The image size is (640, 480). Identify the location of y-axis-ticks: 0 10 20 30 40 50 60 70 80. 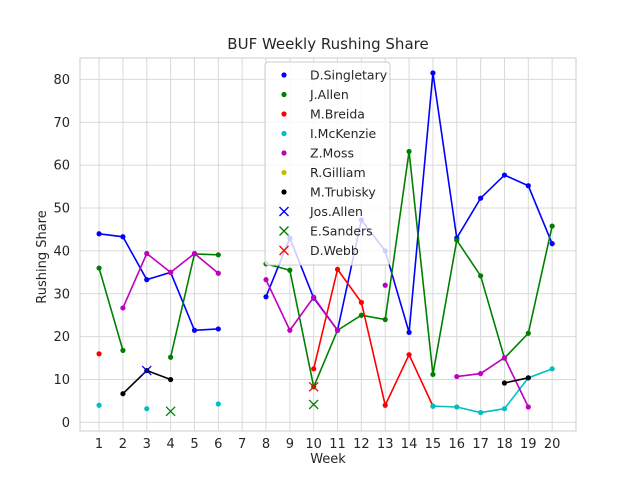
(61, 252).